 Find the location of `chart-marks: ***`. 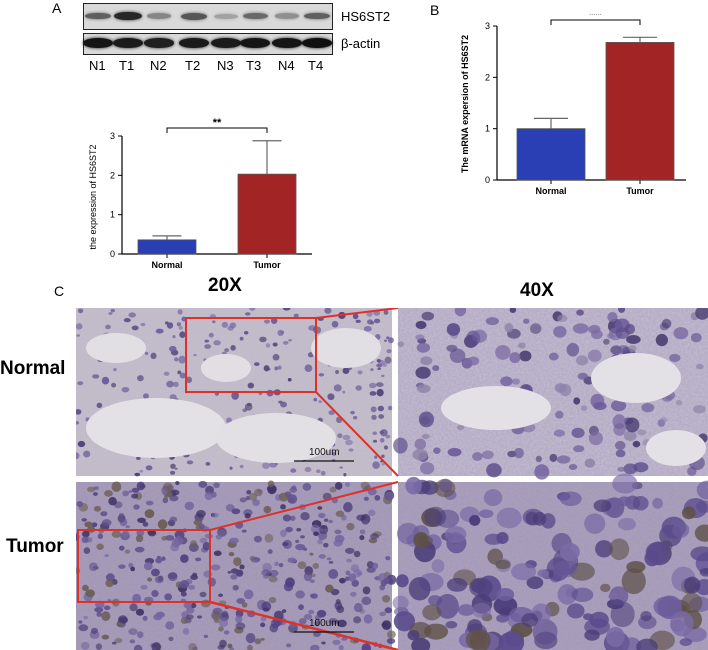

chart-marks: *** is located at coordinates (595, 97).